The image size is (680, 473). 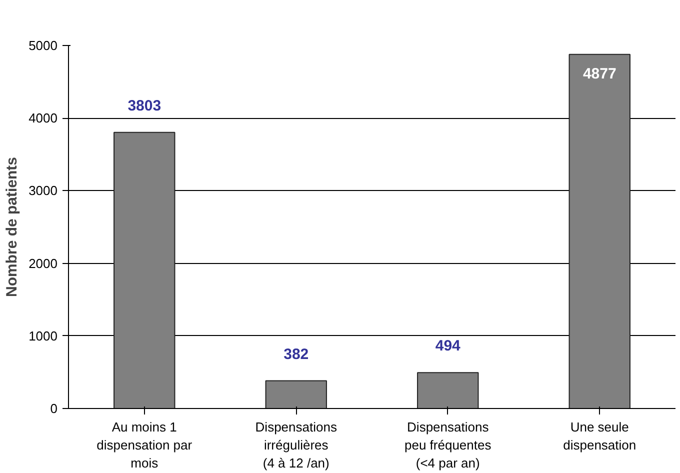 I want to click on y-axis-title: Nombre de patients, so click(x=12, y=227).